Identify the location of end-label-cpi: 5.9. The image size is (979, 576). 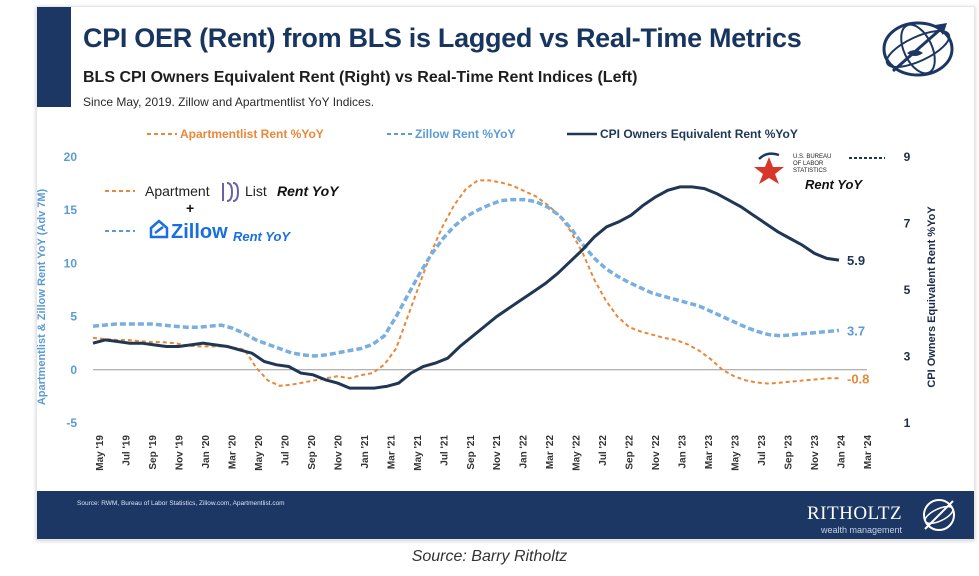
(856, 260).